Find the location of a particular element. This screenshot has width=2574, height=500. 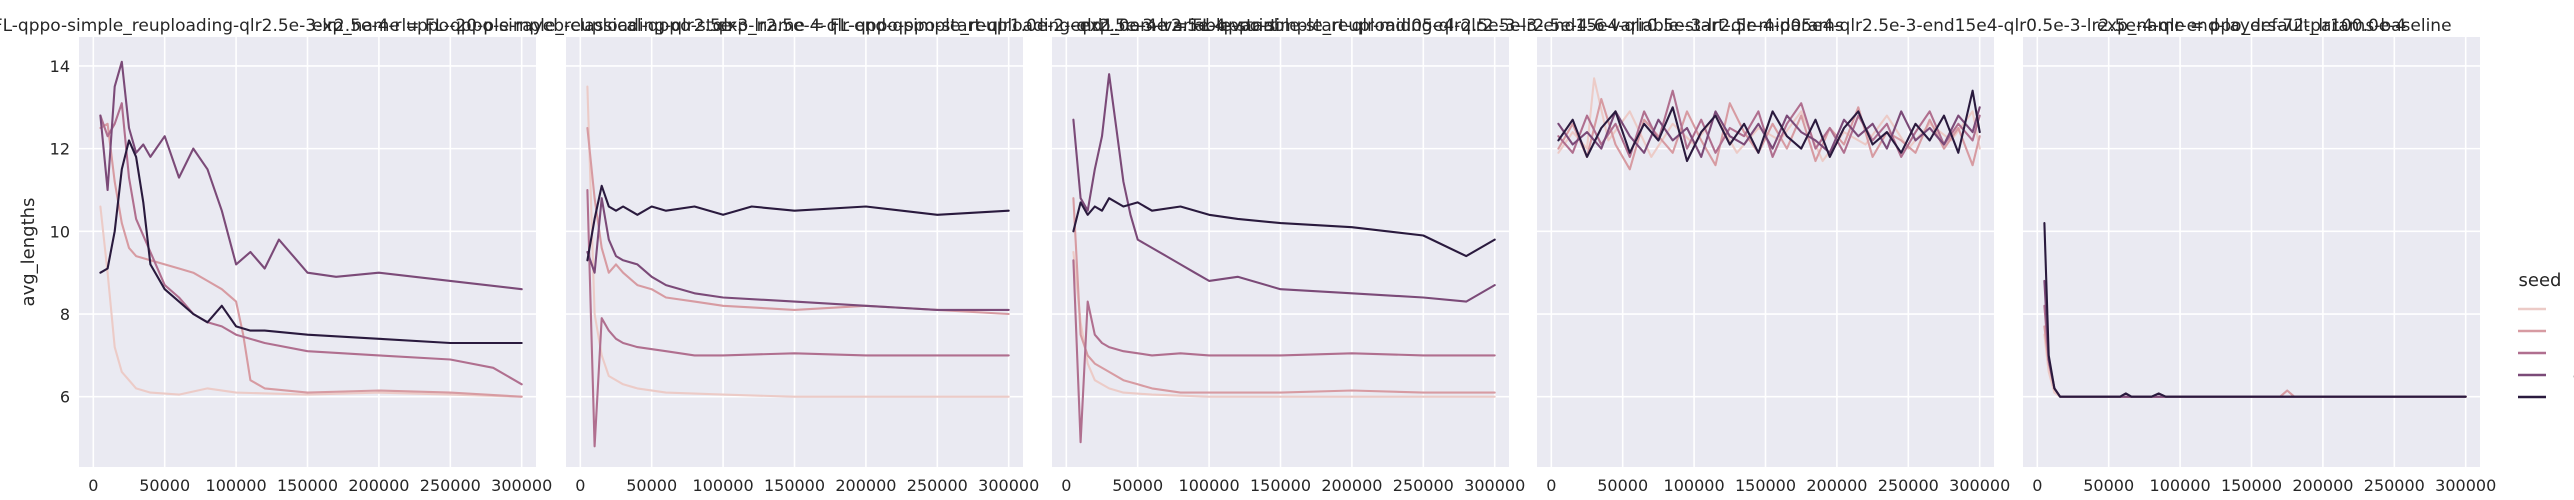

y-tick-label: 8 is located at coordinates (65, 314).